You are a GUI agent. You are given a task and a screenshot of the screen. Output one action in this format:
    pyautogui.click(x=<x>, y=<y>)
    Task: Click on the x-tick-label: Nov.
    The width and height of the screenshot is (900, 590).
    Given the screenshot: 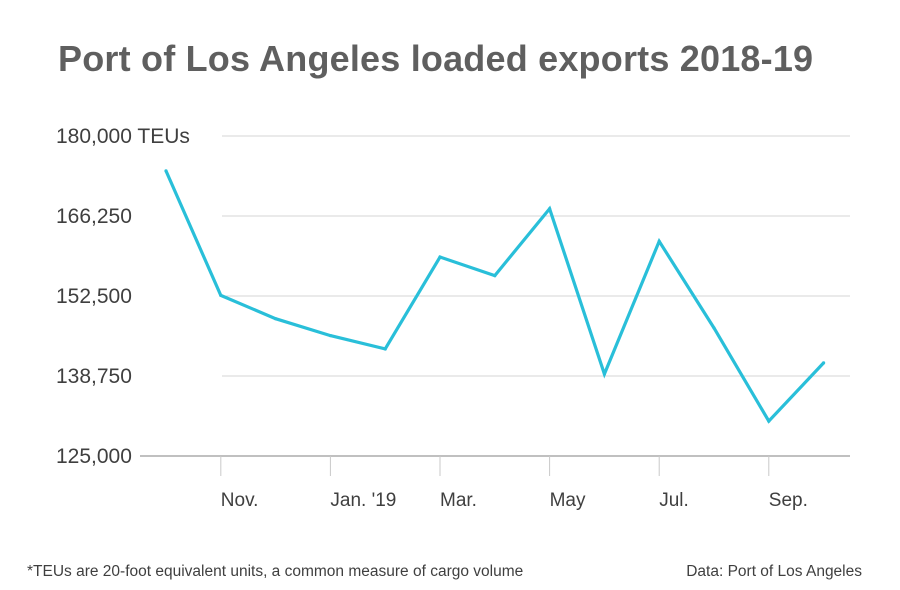 What is the action you would take?
    pyautogui.click(x=240, y=500)
    